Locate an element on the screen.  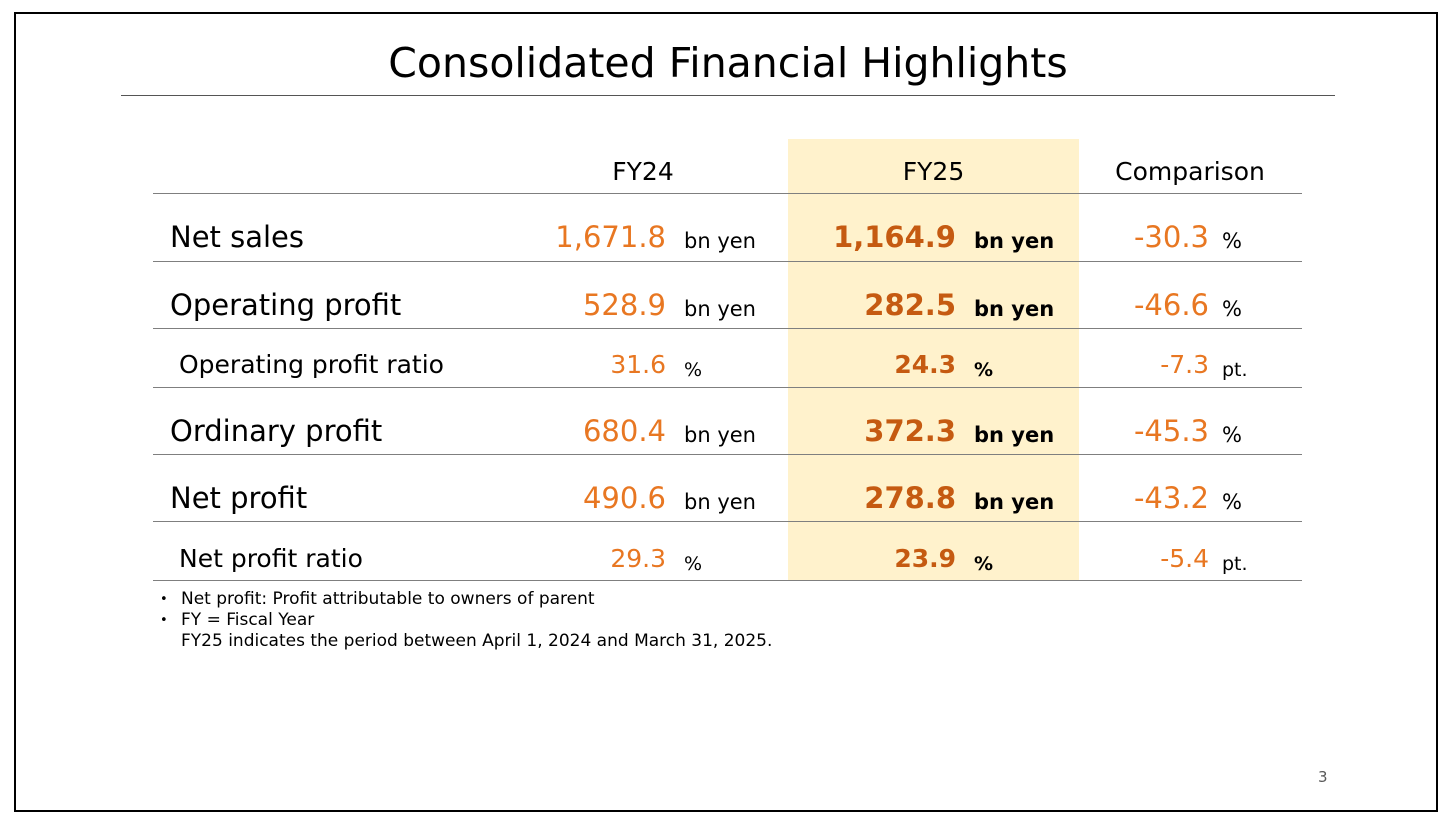
comparison-value: -5.4 is located at coordinates (1184, 558).